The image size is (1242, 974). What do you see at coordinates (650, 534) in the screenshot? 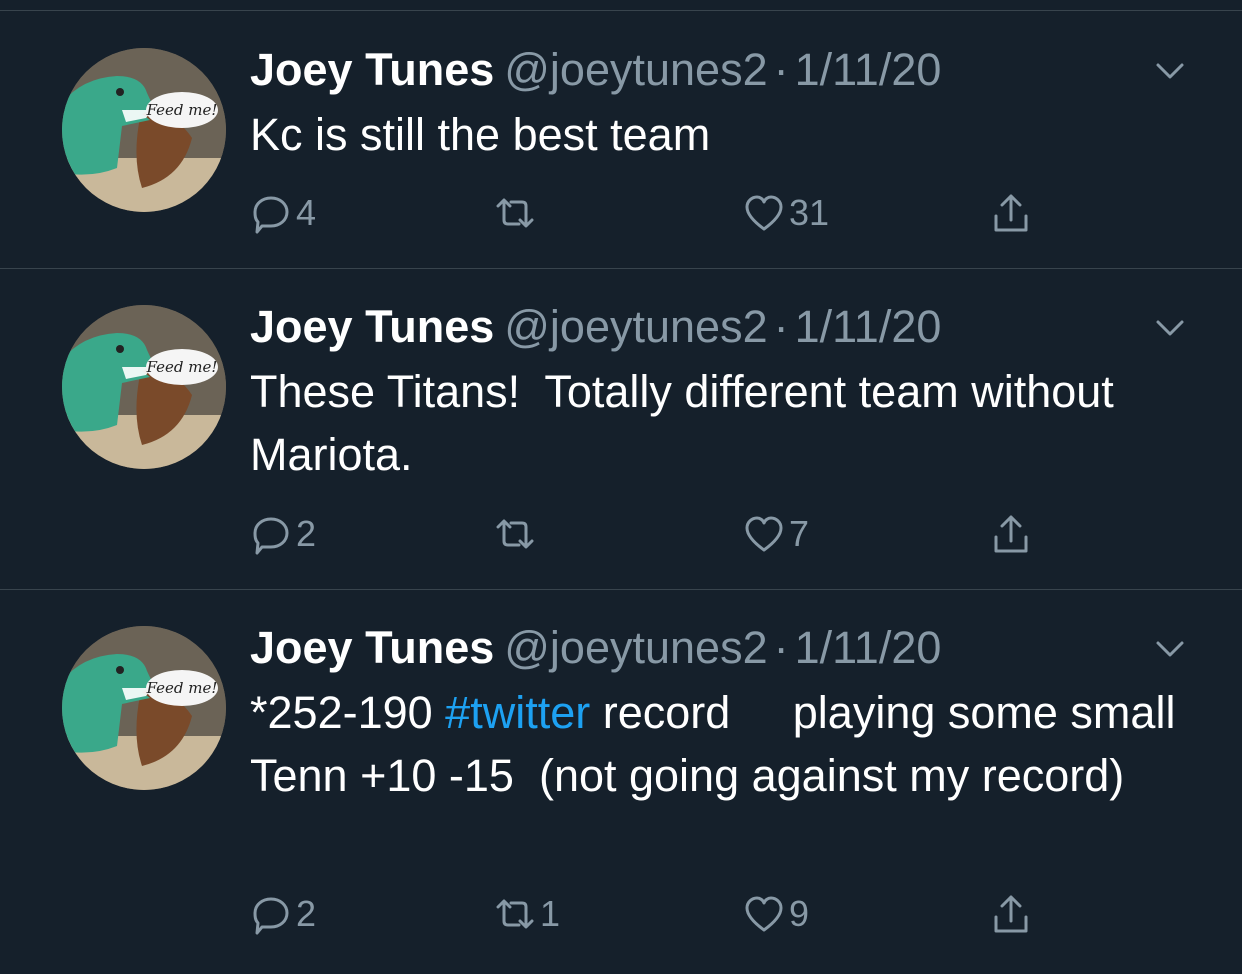
I see `tweet-actions: 2 7` at bounding box center [650, 534].